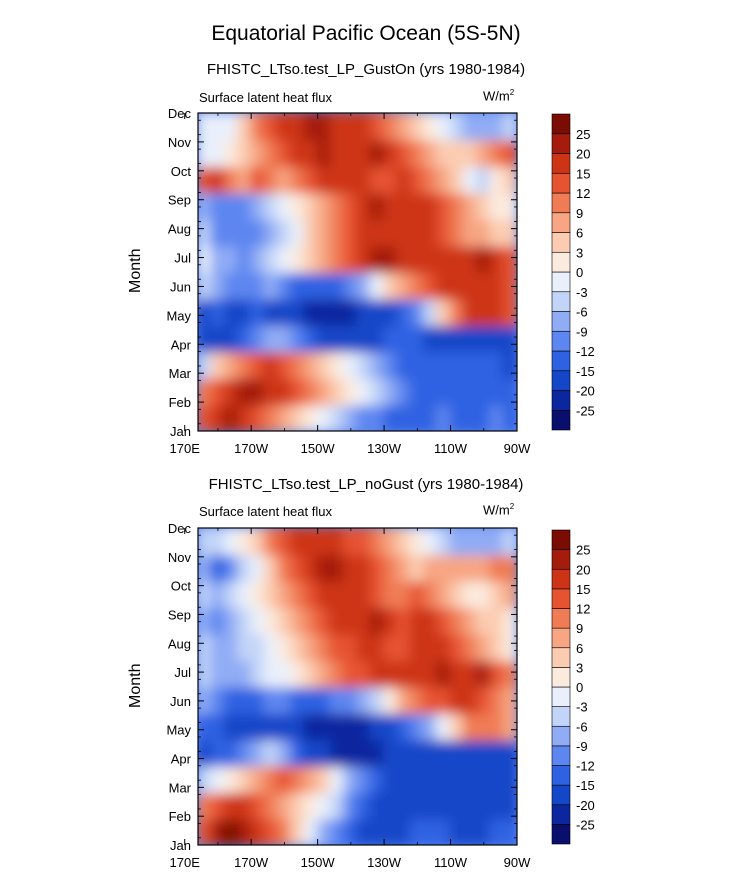  Describe the element at coordinates (582, 292) in the screenshot. I see `colorbar-label: -3` at that location.